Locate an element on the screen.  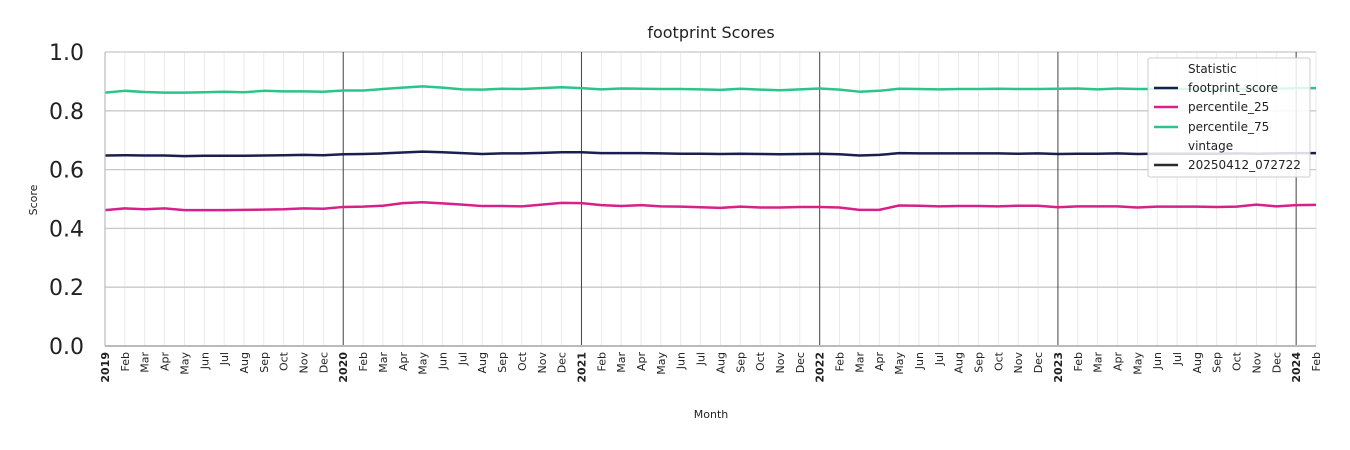
y-tick-label: 0.0 is located at coordinates (66, 347).